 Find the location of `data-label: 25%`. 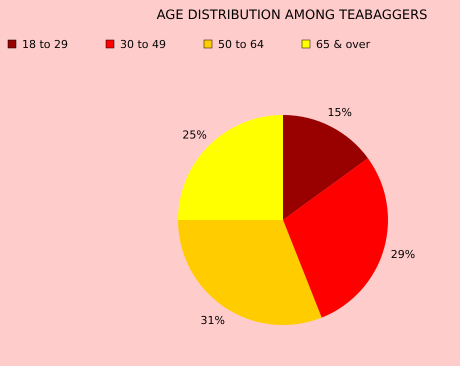

data-label: 25% is located at coordinates (194, 135).